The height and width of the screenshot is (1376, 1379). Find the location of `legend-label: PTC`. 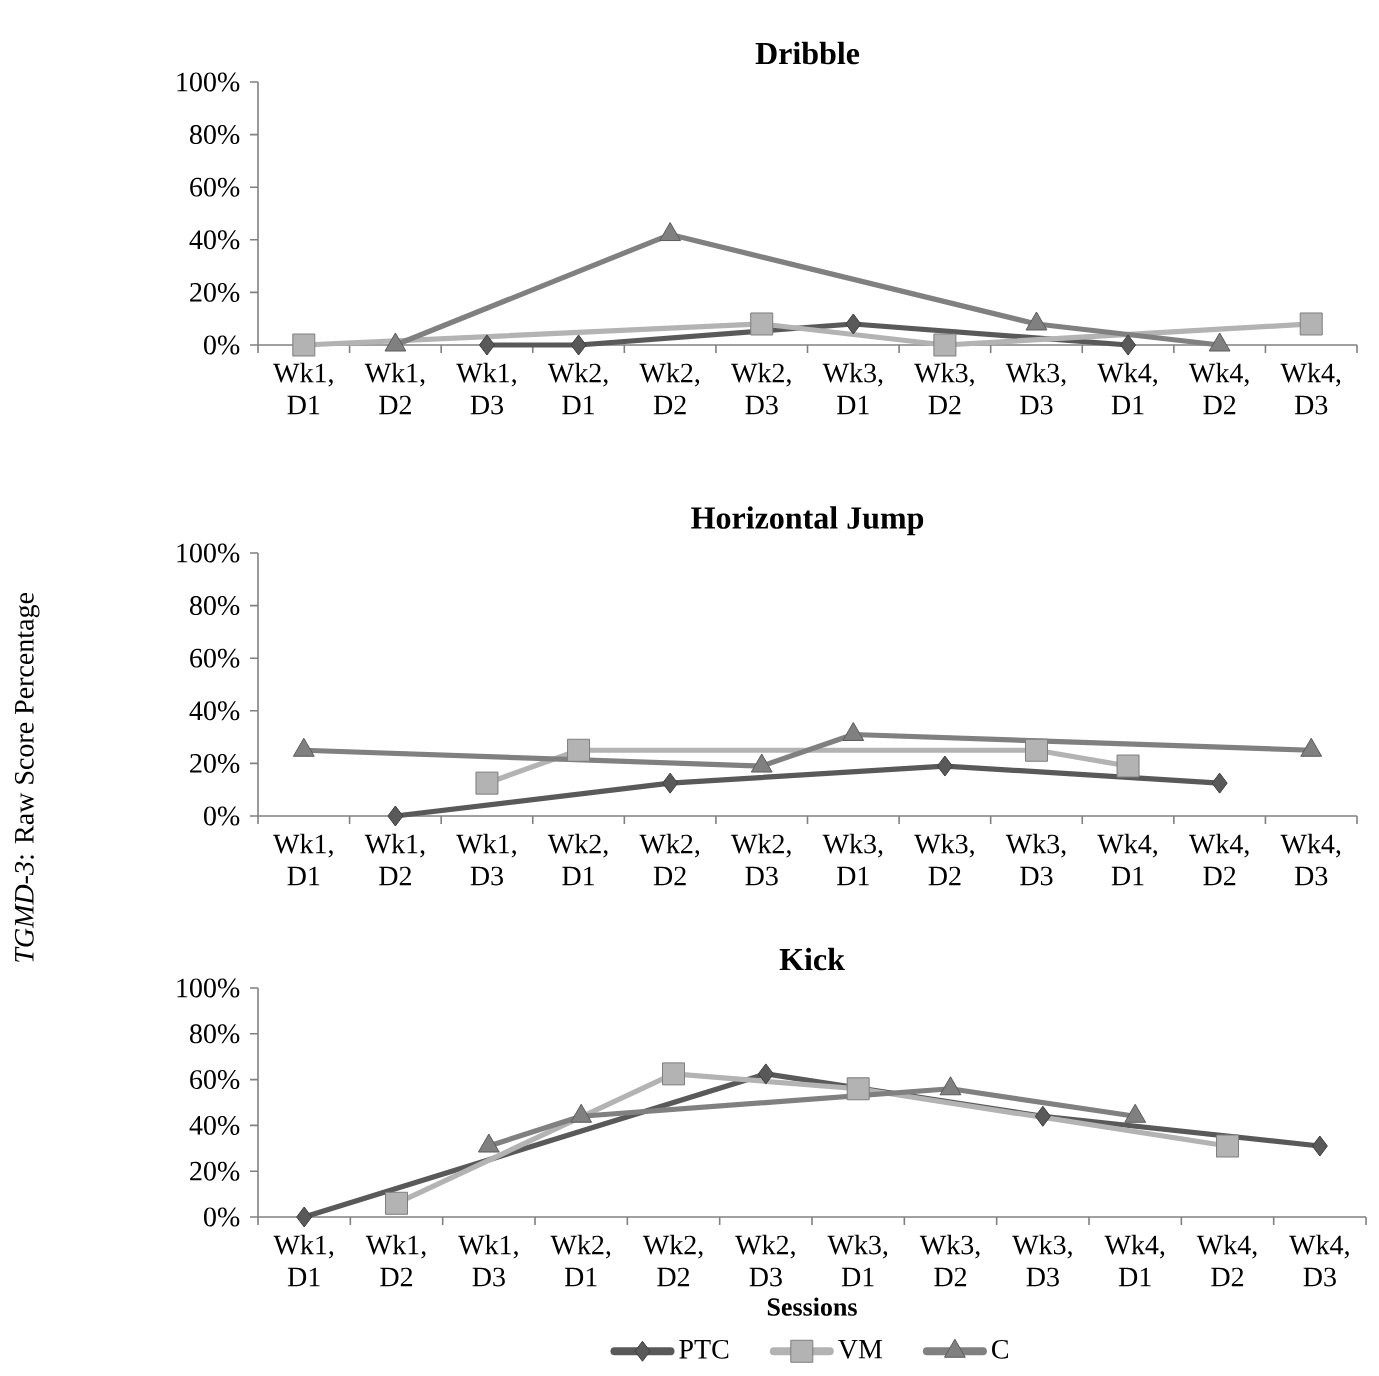

legend-label: PTC is located at coordinates (704, 1349).